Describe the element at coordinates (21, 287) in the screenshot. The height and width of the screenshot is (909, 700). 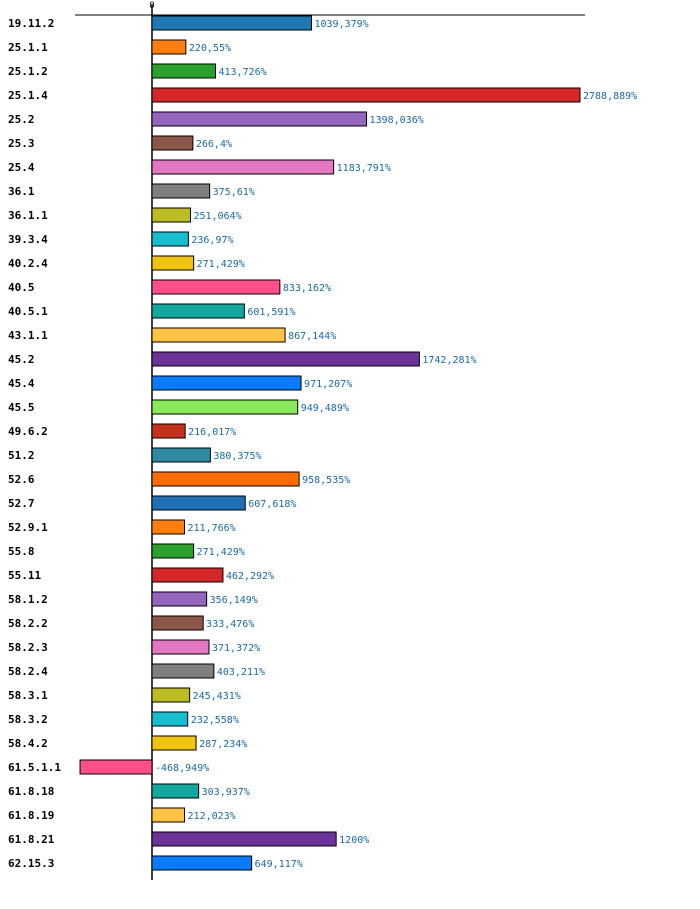
I see `category-label: 40.5` at that location.